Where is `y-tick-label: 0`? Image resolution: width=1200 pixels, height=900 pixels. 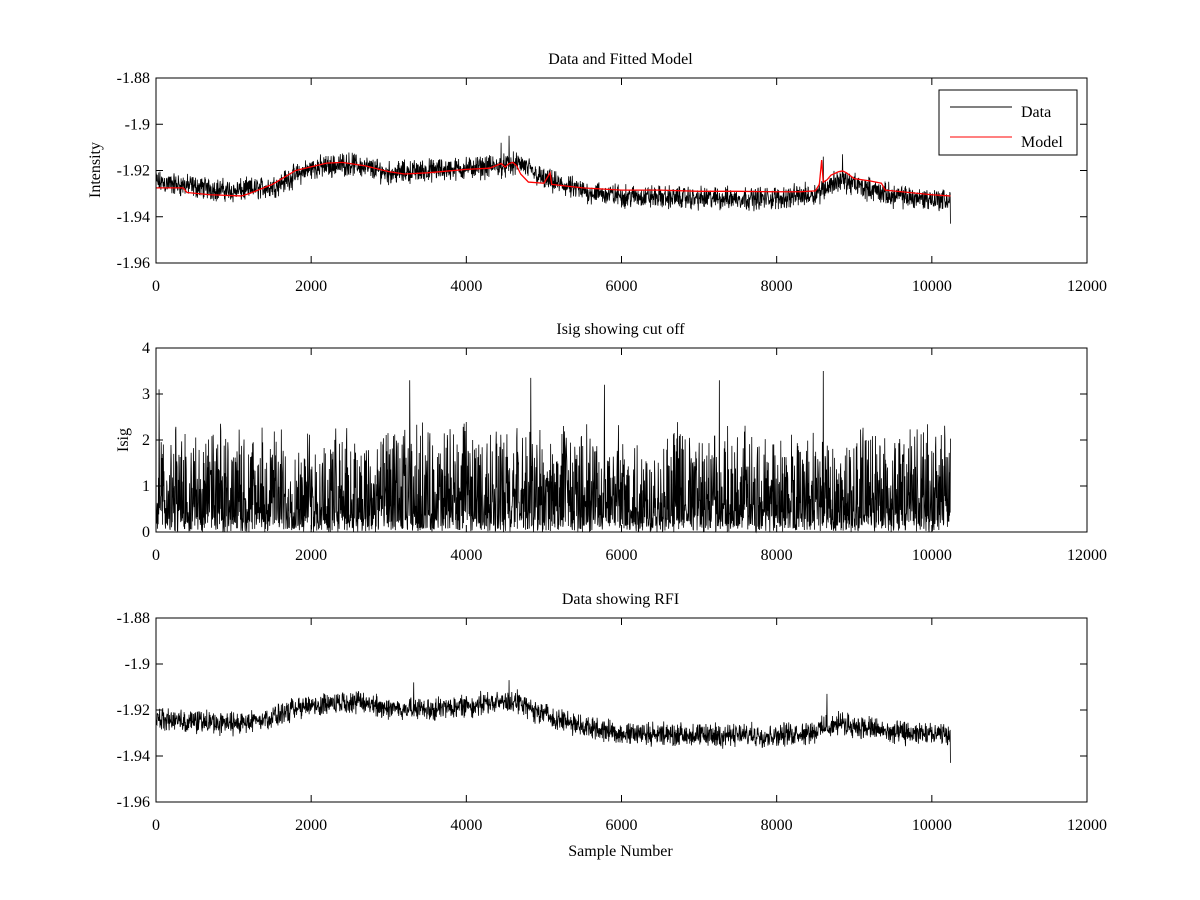
y-tick-label: 0 is located at coordinates (146, 532).